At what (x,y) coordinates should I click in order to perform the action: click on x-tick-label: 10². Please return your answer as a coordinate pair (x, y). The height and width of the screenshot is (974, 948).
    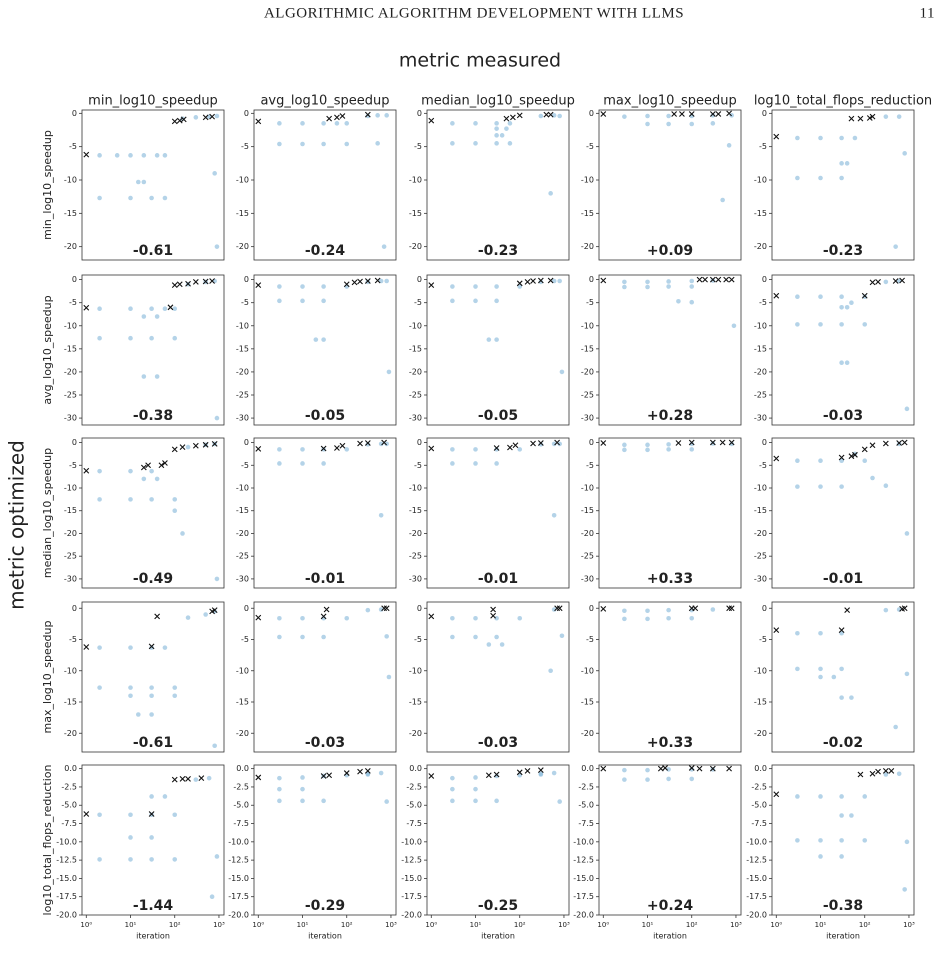
    Looking at the image, I should click on (347, 925).